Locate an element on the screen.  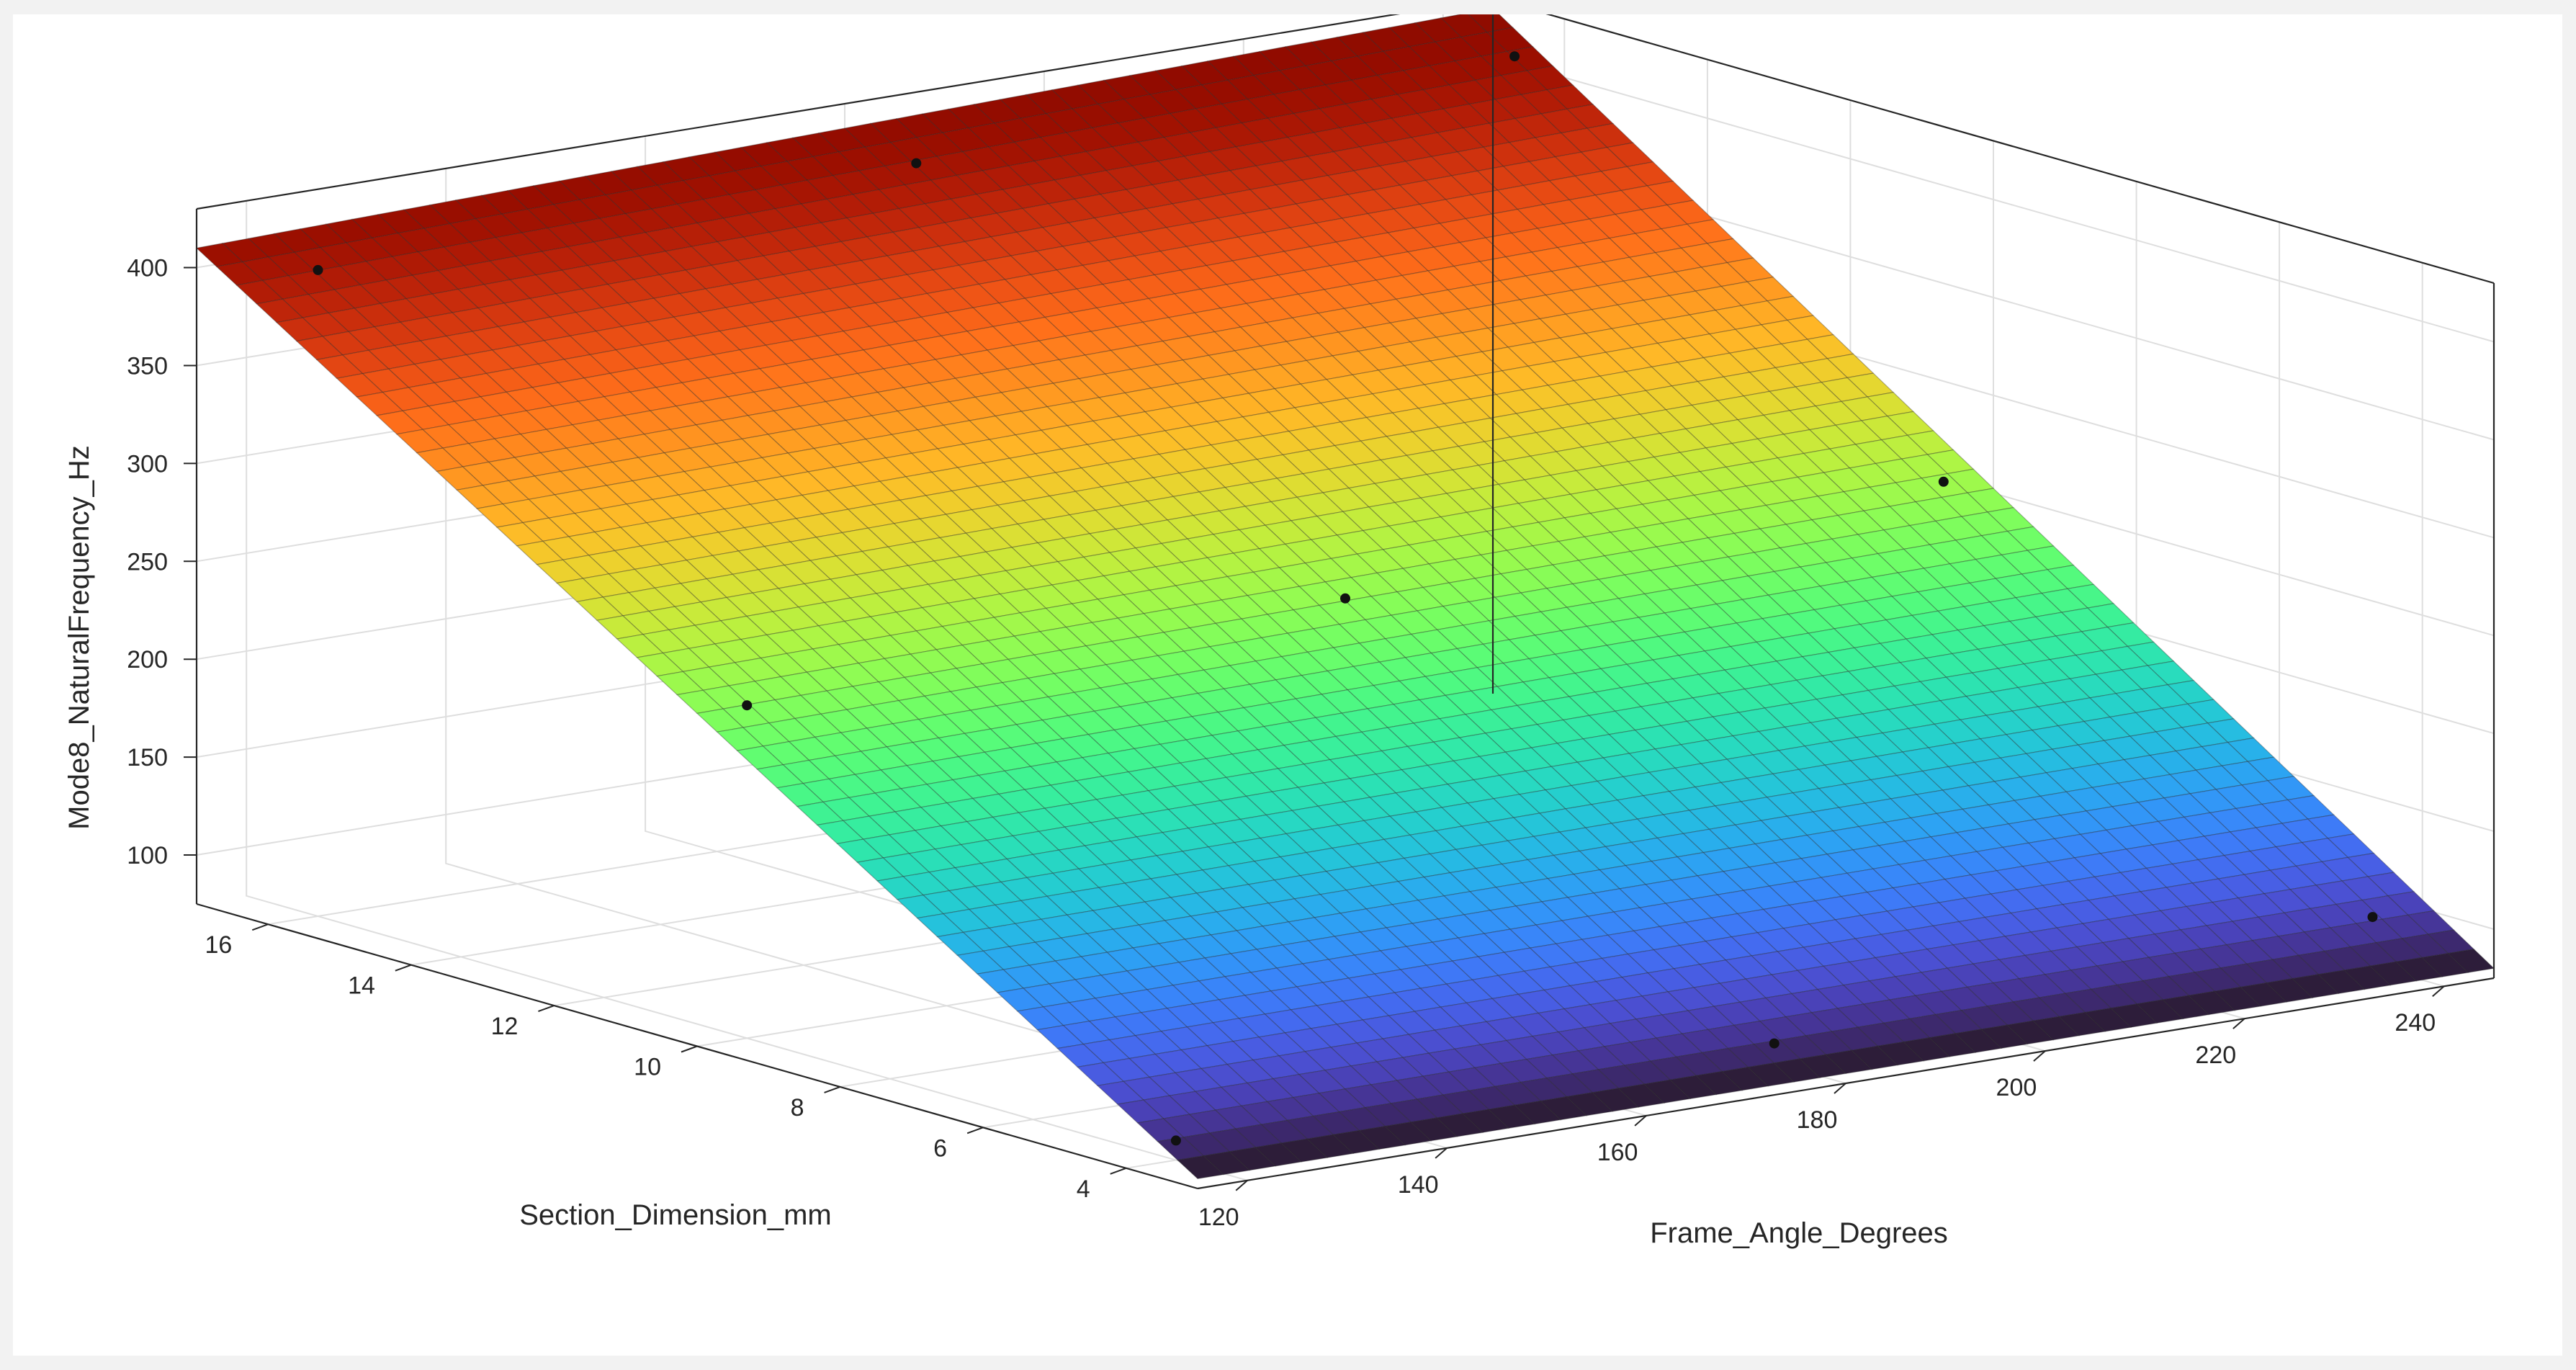
axis-edge is located at coordinates (798, 112).